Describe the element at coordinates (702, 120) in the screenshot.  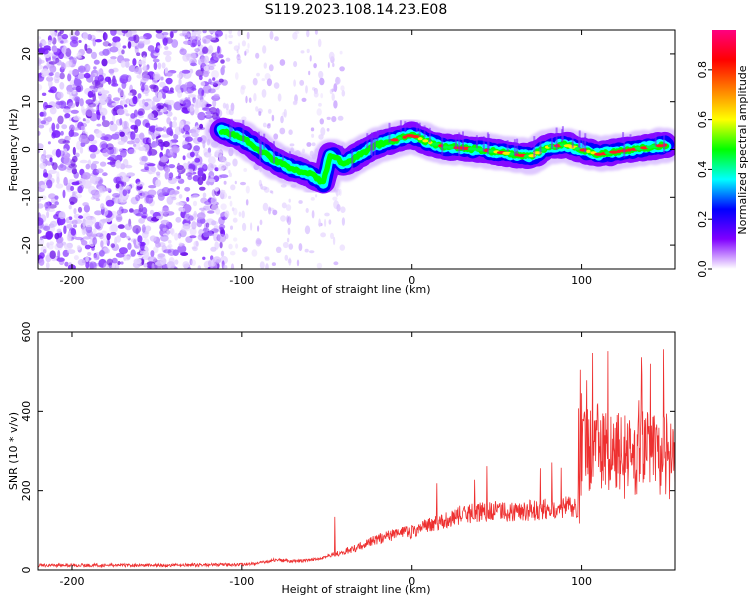
I see `colorbar-tick-label: 0.6` at that location.